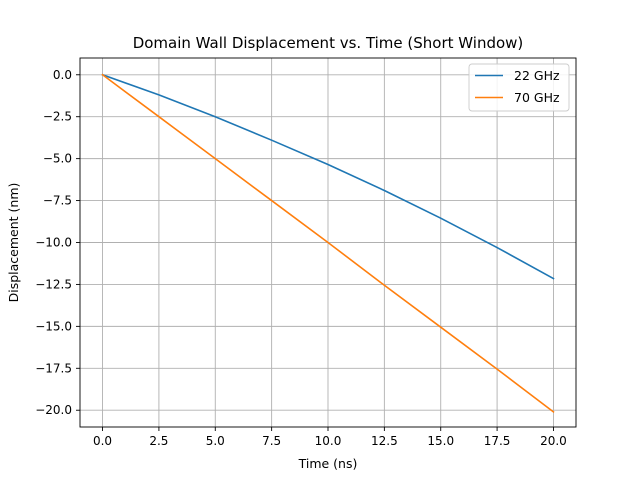 This screenshot has width=640, height=480. What do you see at coordinates (537, 97) in the screenshot?
I see `legend-label-70ghz: 70 GHz` at bounding box center [537, 97].